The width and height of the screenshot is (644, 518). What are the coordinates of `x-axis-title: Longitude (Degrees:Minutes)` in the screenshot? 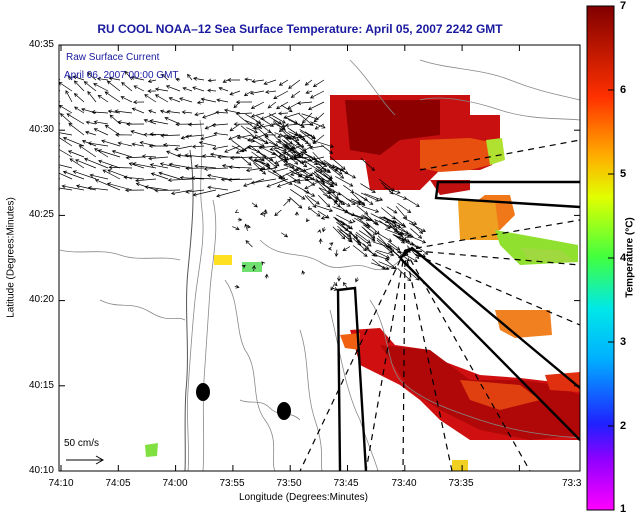 It's located at (303, 497).